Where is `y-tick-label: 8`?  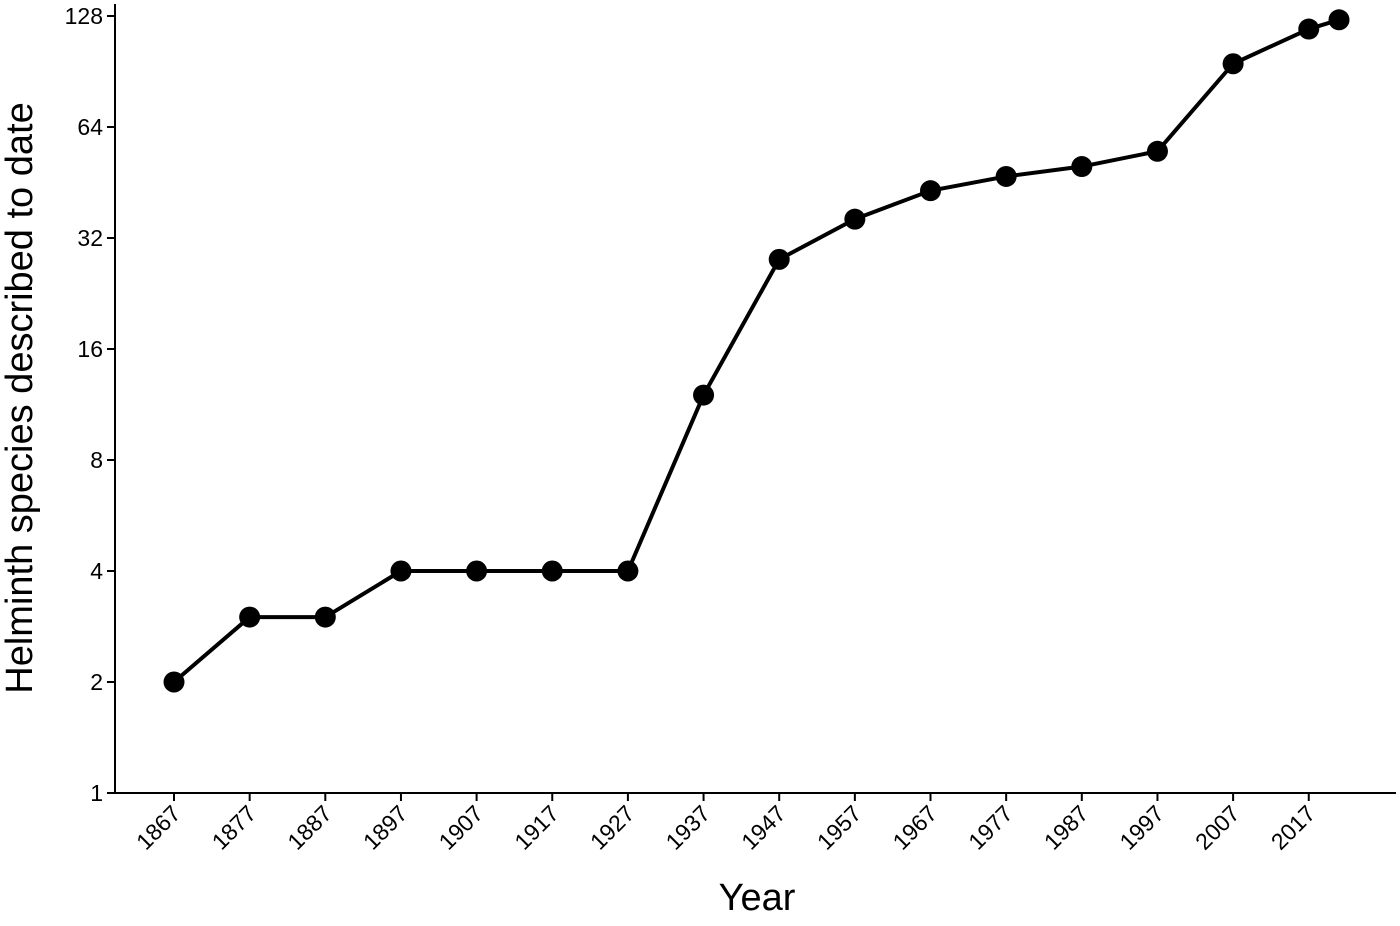 y-tick-label: 8 is located at coordinates (96, 460).